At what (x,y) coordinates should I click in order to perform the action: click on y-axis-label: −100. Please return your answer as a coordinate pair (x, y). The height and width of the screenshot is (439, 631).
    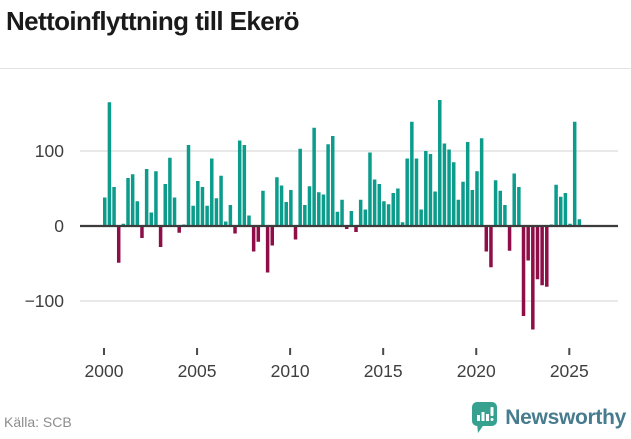
    Looking at the image, I should click on (45, 301).